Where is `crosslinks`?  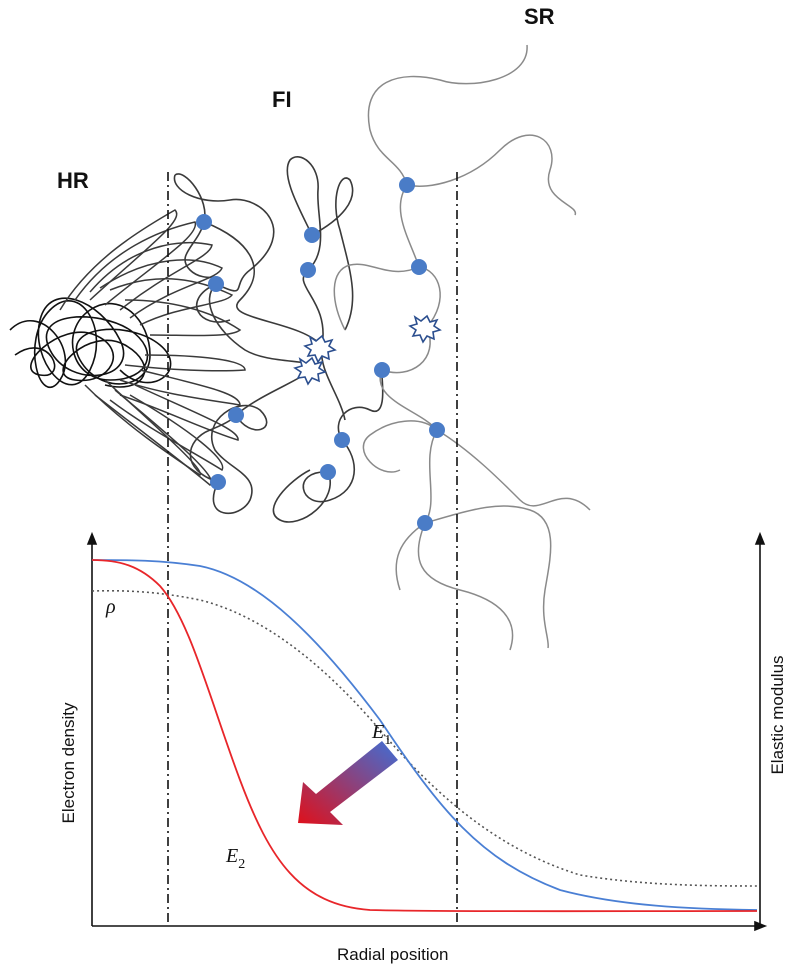 crosslinks is located at coordinates (320, 354).